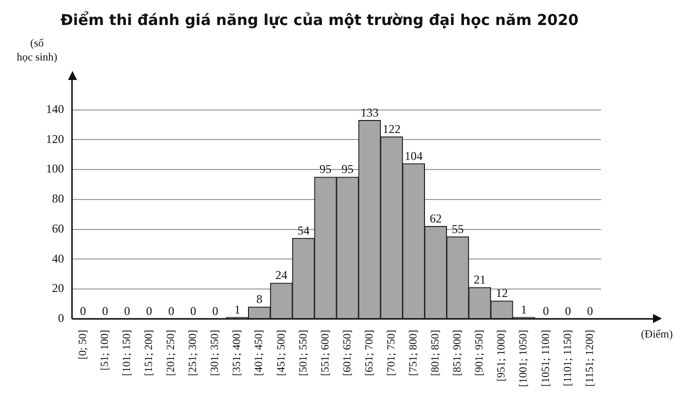  I want to click on data-label: 104, so click(413, 155).